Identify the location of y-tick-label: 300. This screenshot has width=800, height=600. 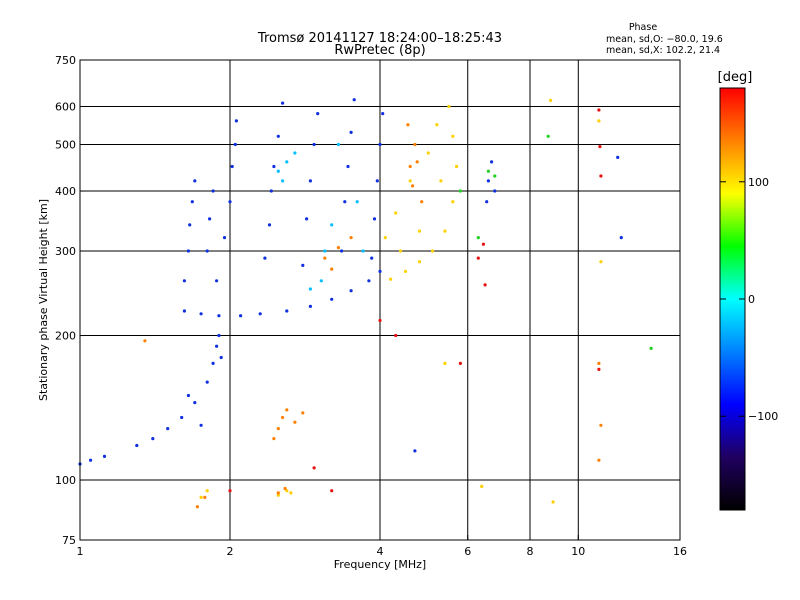
(65, 251).